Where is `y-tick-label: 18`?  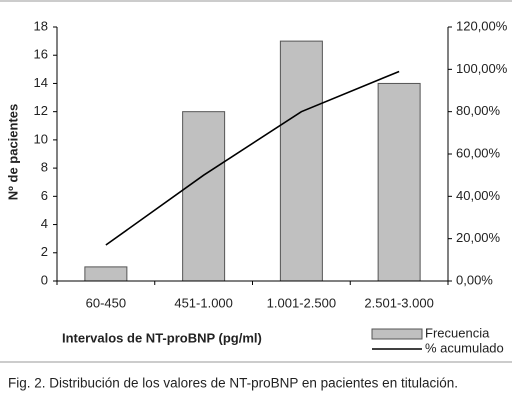
y-tick-label: 18 is located at coordinates (41, 25).